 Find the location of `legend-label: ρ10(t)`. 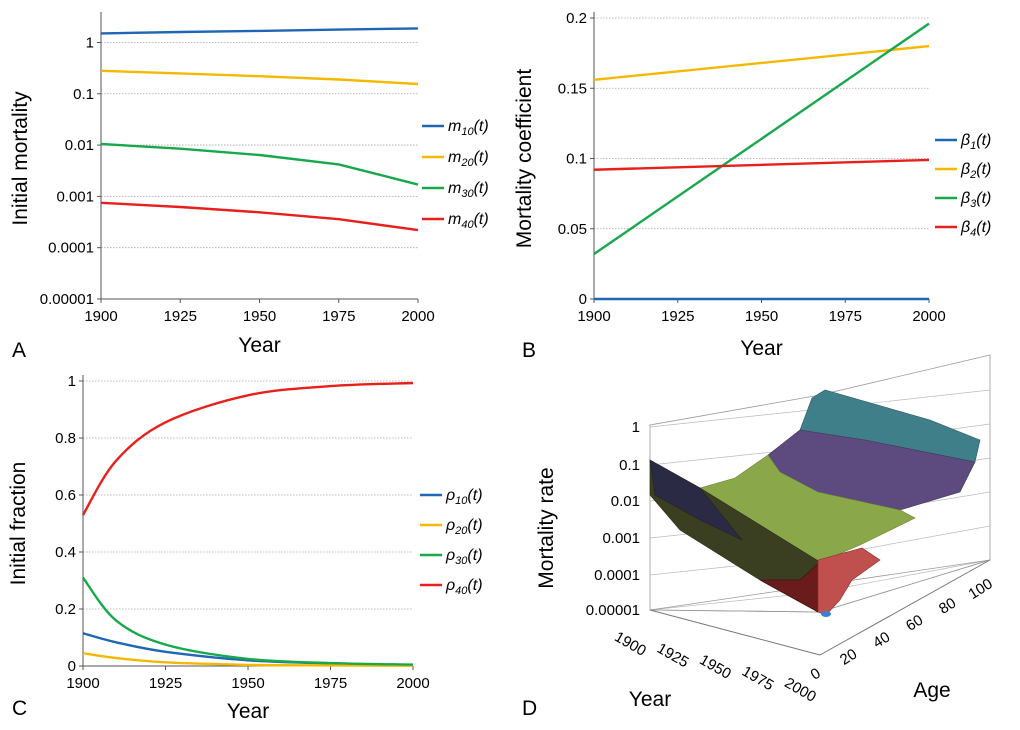

legend-label: ρ10(t) is located at coordinates (464, 497).